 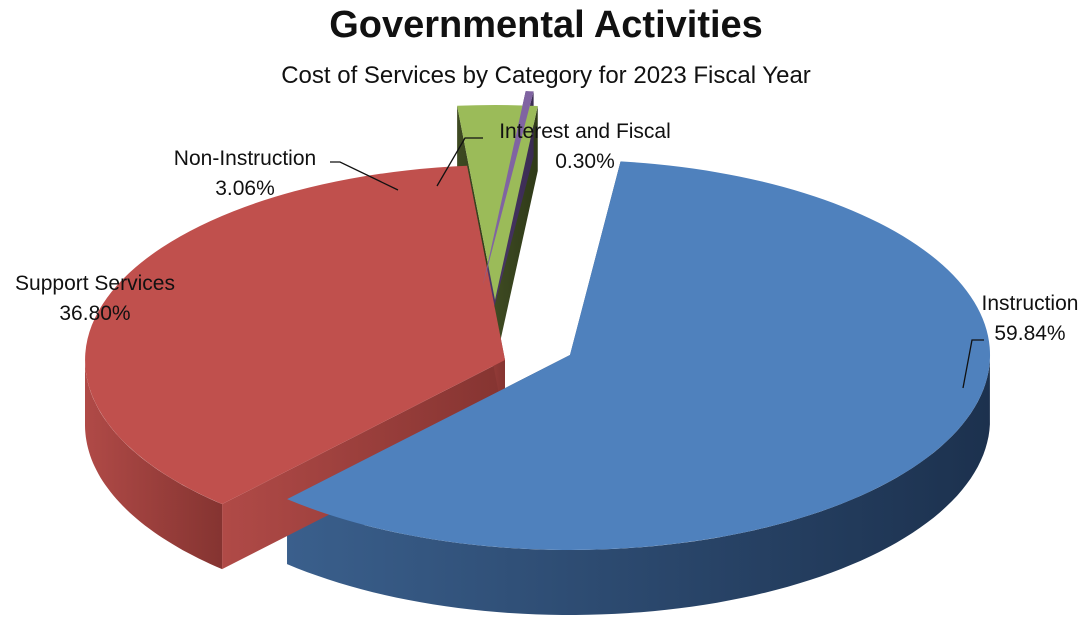 What do you see at coordinates (95, 283) in the screenshot?
I see `slice-label-support-services: Support Services` at bounding box center [95, 283].